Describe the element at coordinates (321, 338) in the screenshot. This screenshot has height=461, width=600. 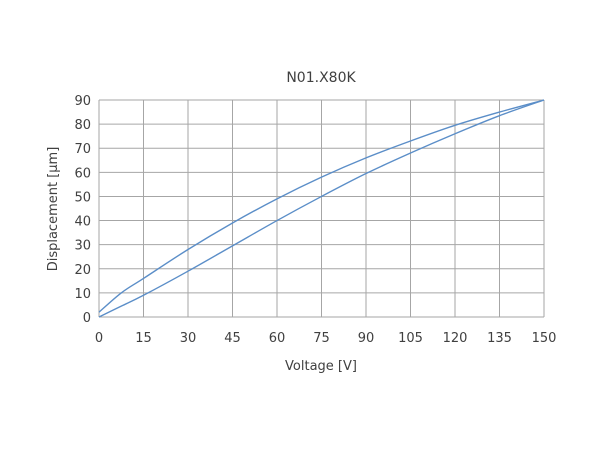
I see `x-tick-label: 75` at that location.